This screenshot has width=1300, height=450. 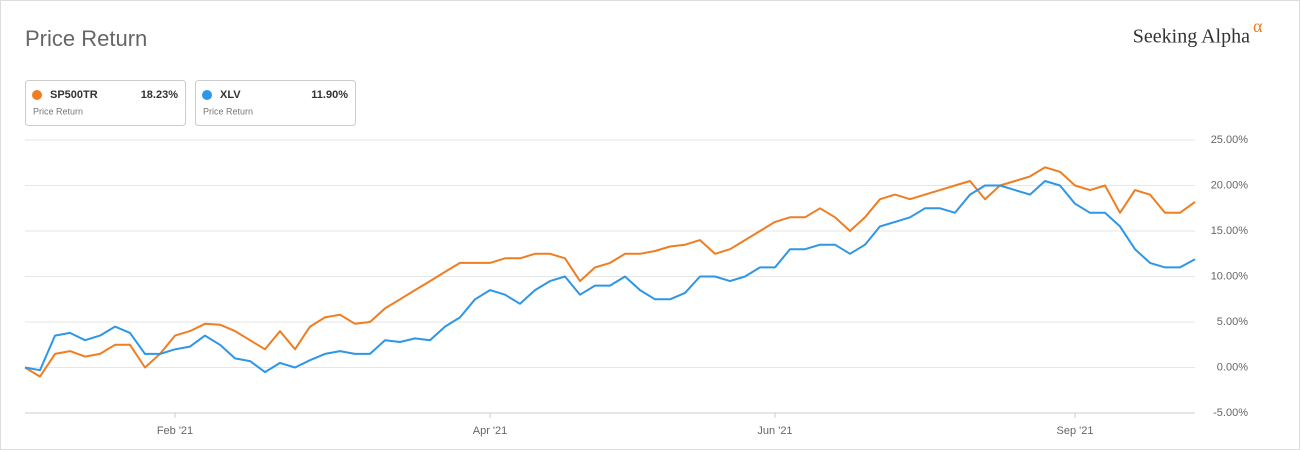 What do you see at coordinates (329, 95) in the screenshot?
I see `legend-value: 11.90%` at bounding box center [329, 95].